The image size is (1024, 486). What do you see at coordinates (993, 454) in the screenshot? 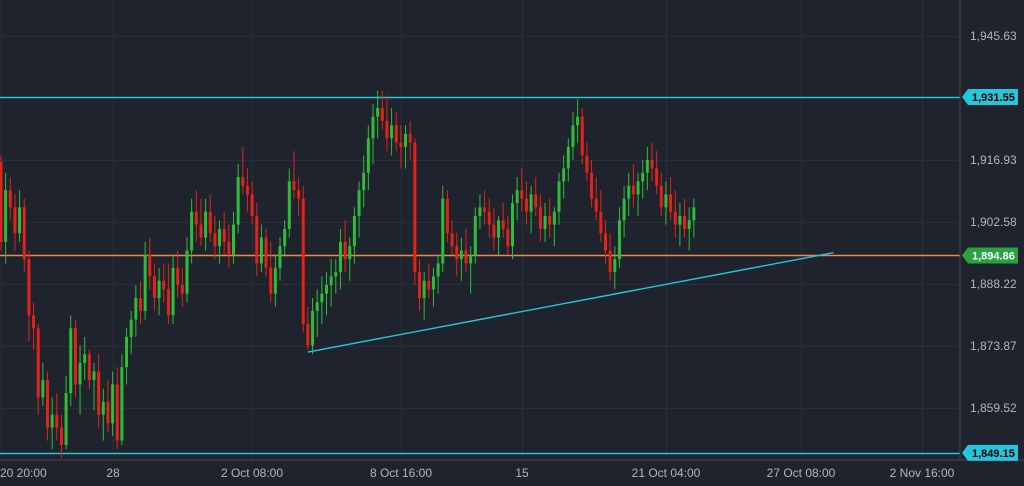
I see `price-badge-label-2: 1,849.15` at bounding box center [993, 454].